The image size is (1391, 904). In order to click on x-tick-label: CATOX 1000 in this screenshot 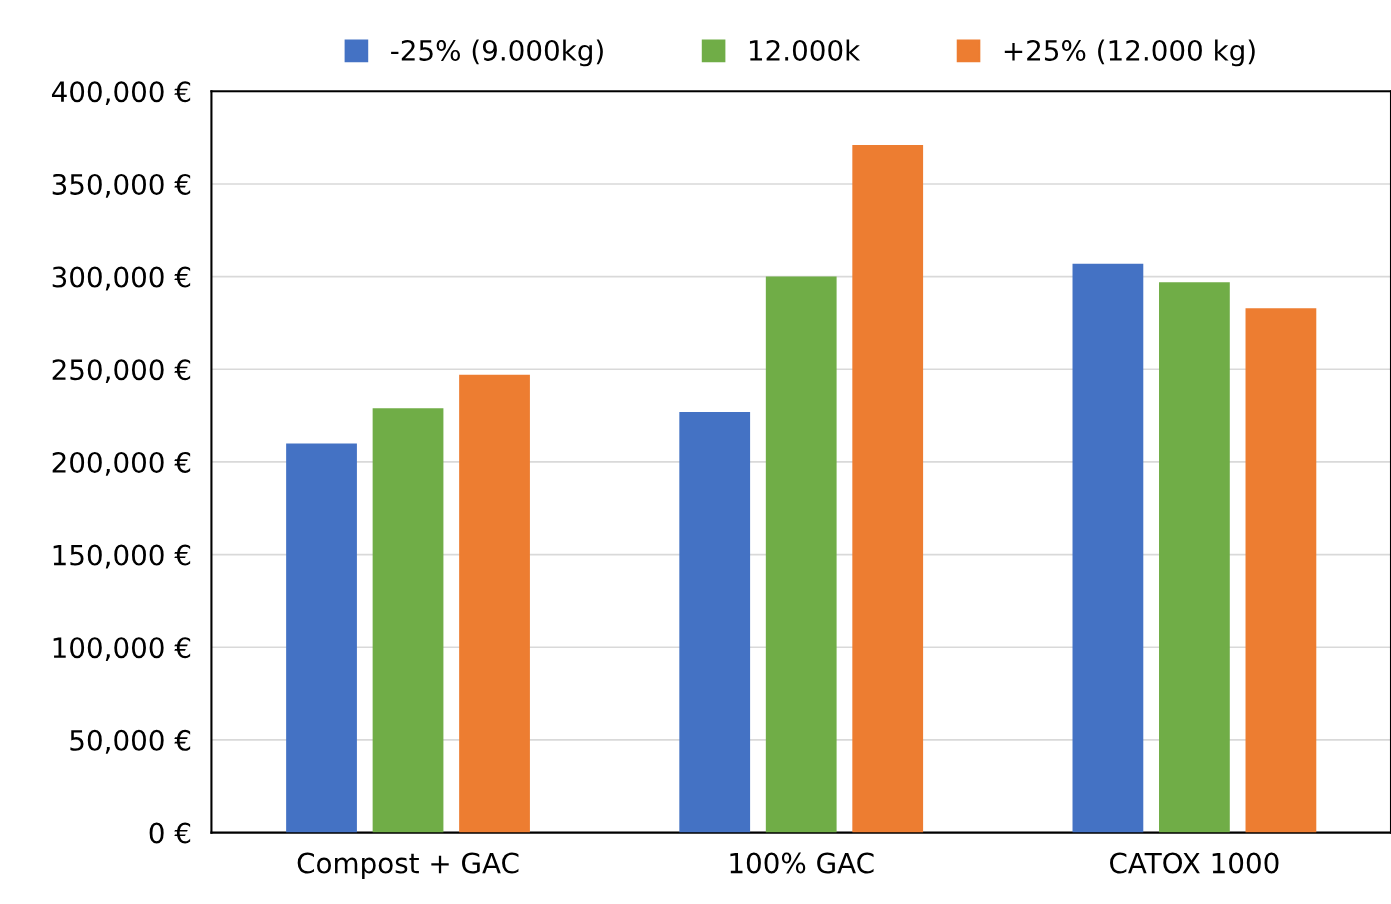, I will do `click(1194, 863)`.